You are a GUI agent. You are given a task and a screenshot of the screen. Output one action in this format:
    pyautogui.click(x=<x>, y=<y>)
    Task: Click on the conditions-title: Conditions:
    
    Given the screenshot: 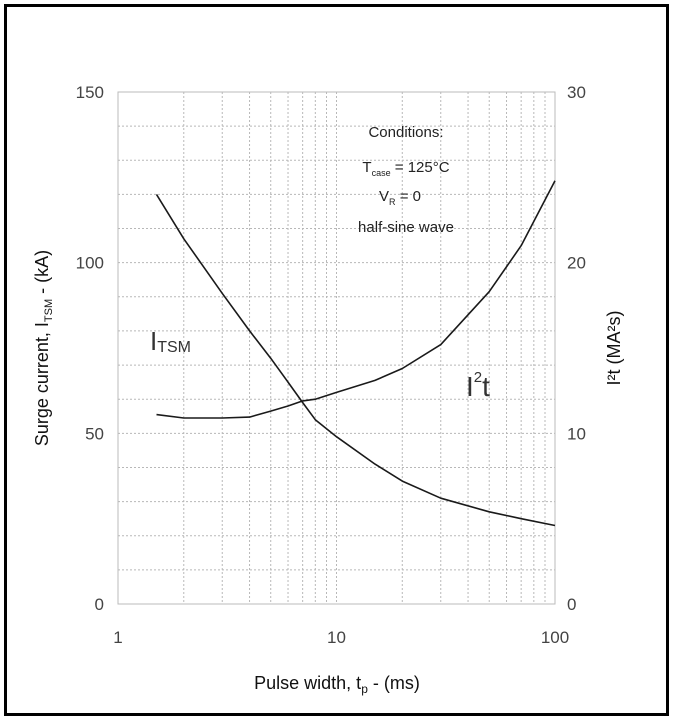 What is the action you would take?
    pyautogui.click(x=405, y=132)
    